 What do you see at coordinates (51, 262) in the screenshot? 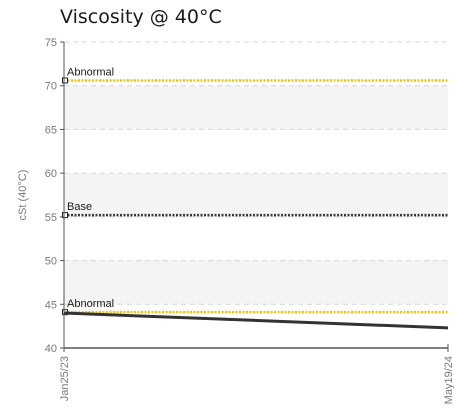
I see `y-tick-label: 50` at bounding box center [51, 262].